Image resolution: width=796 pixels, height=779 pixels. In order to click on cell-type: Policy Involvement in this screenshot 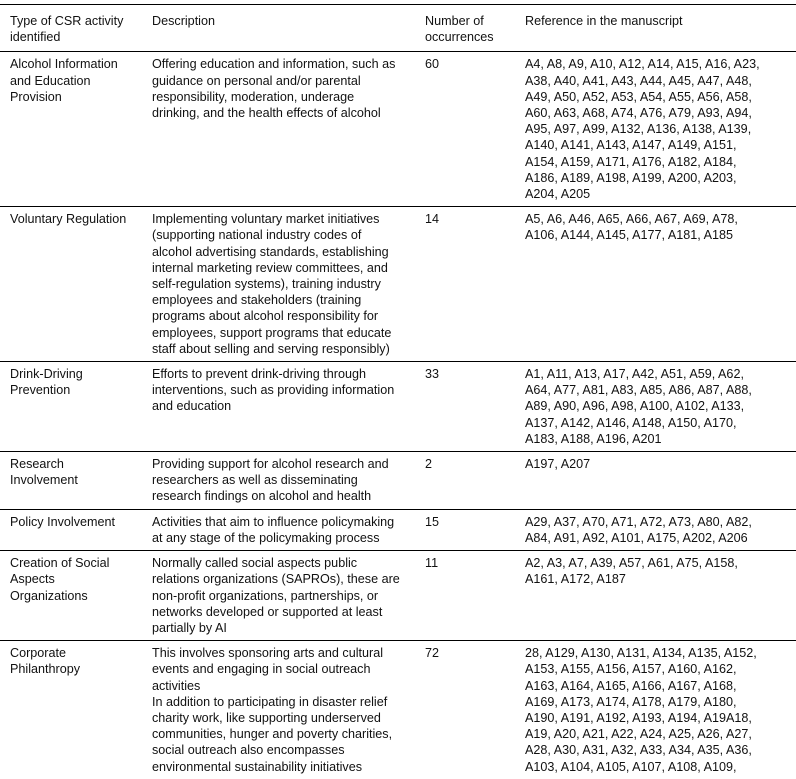, I will do `click(62, 521)`.